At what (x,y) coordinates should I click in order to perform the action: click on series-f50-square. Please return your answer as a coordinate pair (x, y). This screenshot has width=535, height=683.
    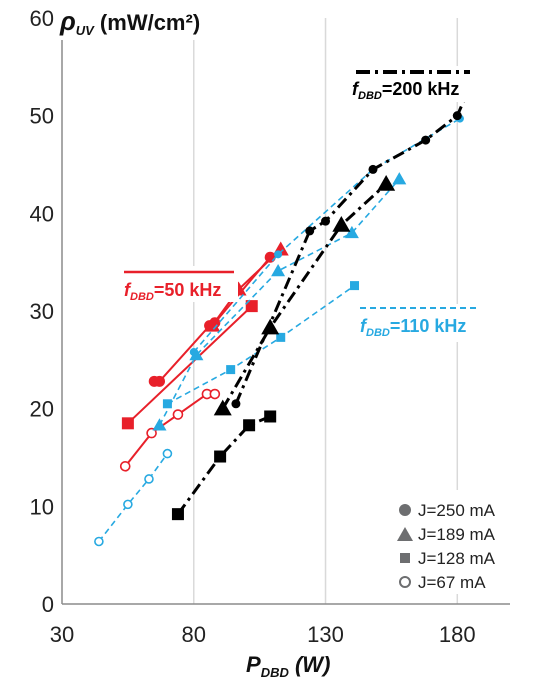
    Looking at the image, I should click on (189, 365).